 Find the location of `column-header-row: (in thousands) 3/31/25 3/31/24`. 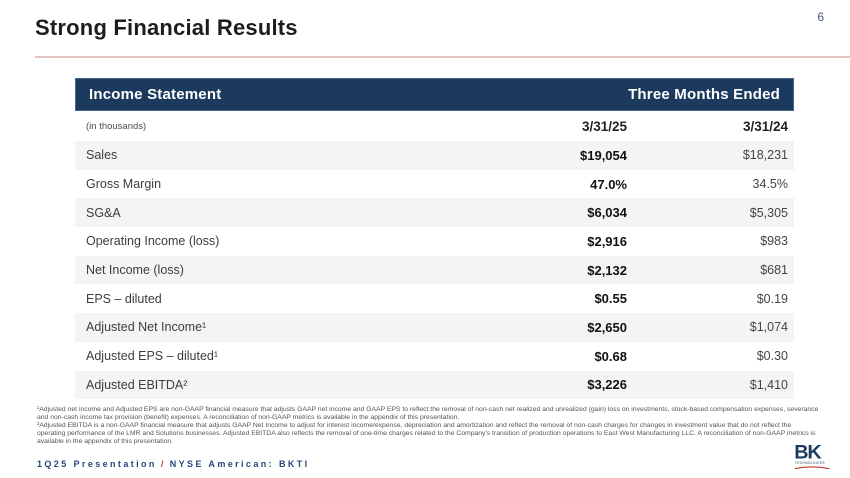

column-header-row: (in thousands) 3/31/25 3/31/24 is located at coordinates (434, 126).